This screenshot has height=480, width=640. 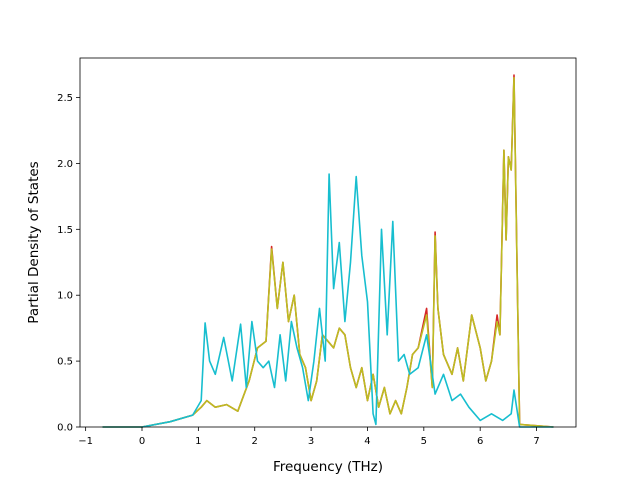 I want to click on x-tick-label: −1, so click(x=85, y=441).